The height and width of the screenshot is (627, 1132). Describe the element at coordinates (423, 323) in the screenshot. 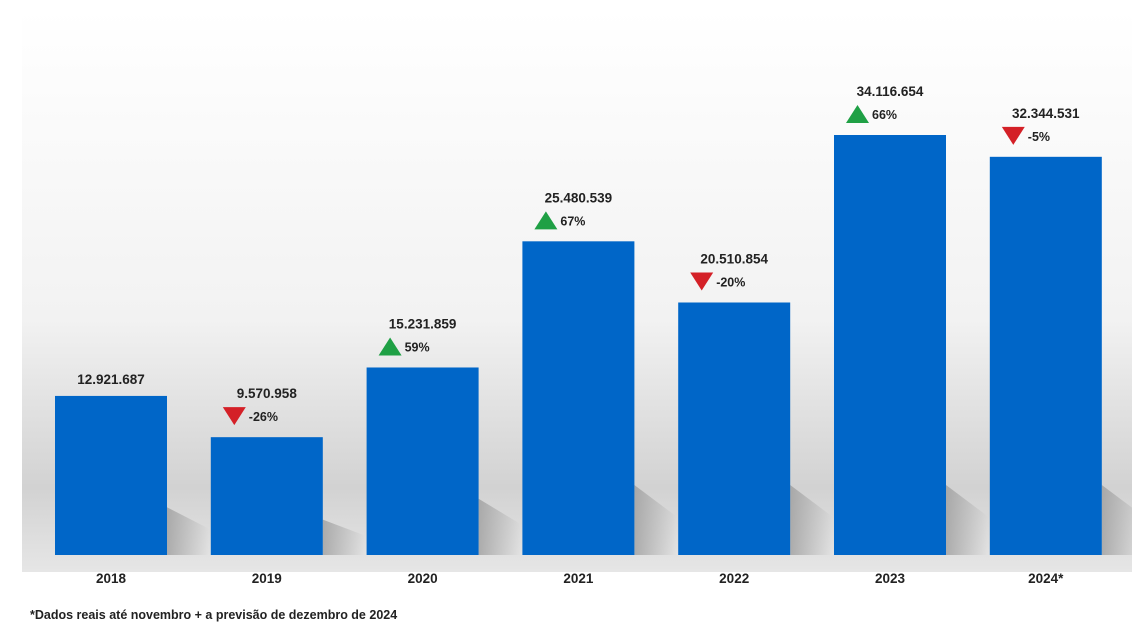

I see `value-label: 15.231.859` at that location.